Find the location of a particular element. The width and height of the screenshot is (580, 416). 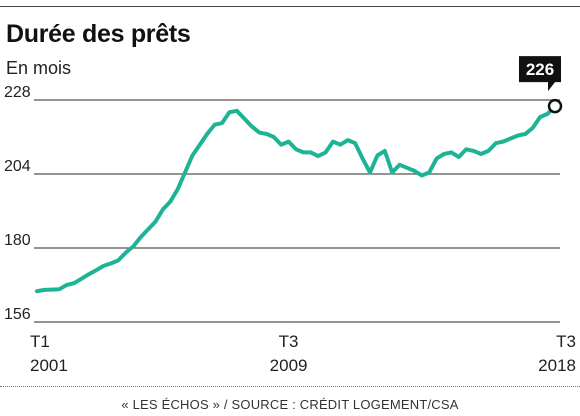

y-tick-labels: 228 204 180 156 is located at coordinates (17, 203).